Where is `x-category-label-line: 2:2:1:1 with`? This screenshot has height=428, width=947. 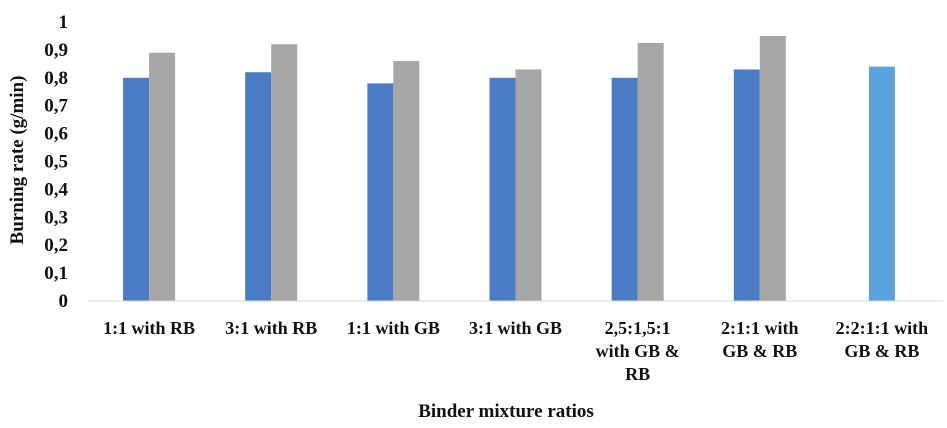
x-category-label-line: 2:2:1:1 with is located at coordinates (882, 328).